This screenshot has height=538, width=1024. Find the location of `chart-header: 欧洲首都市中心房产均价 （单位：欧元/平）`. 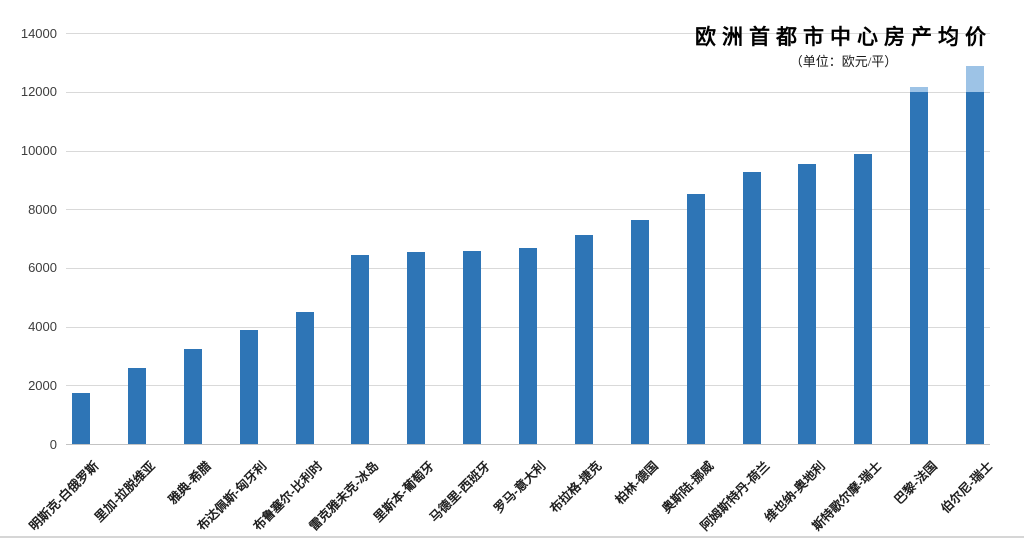

chart-header: 欧洲首都市中心房产均价 （单位：欧元/平） is located at coordinates (843, 47).